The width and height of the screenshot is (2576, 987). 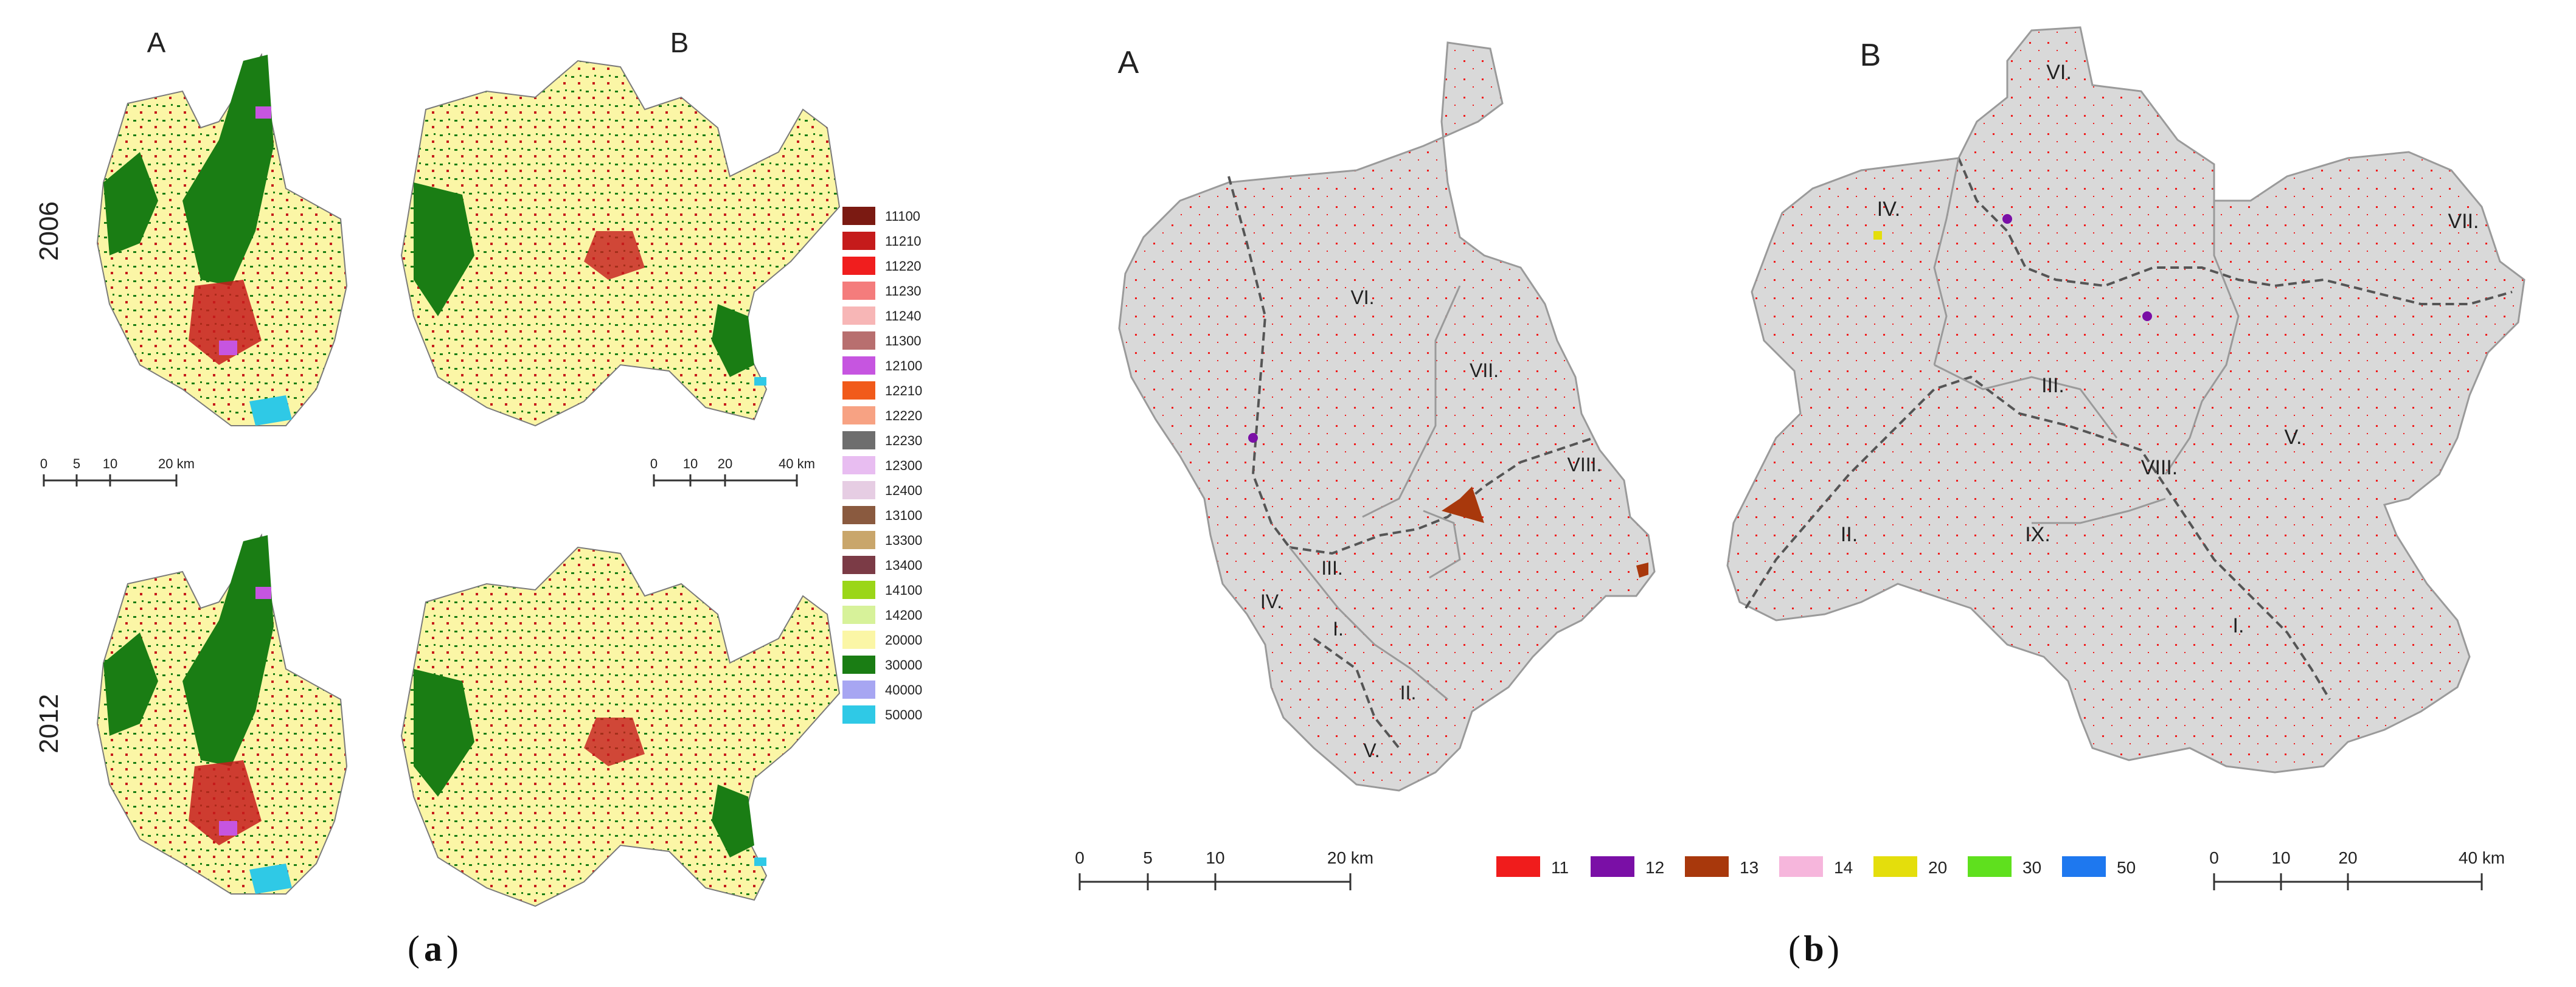 What do you see at coordinates (903, 391) in the screenshot?
I see `legend-a-label: 12210` at bounding box center [903, 391].